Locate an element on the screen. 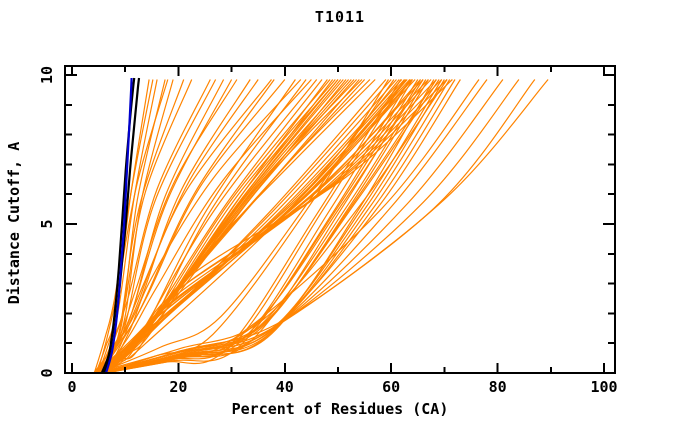 The width and height of the screenshot is (680, 440). y-tick-label: 10 is located at coordinates (47, 75).